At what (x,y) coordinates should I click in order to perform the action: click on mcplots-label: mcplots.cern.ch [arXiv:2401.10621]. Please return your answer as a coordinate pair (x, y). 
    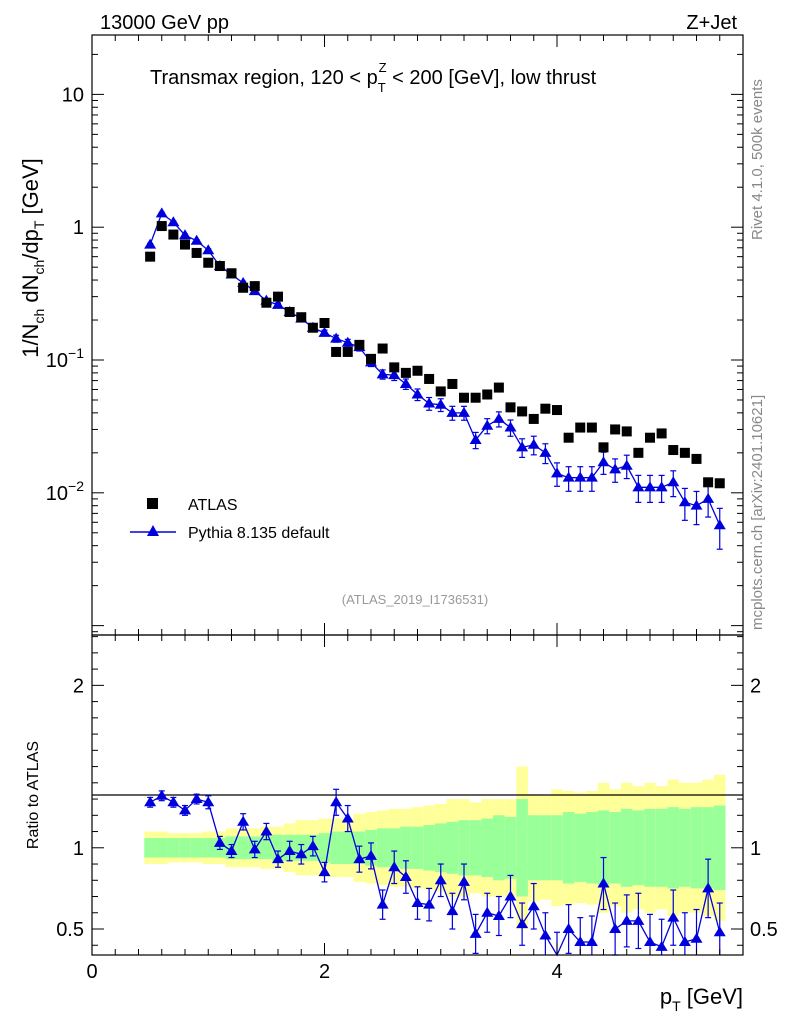
    Looking at the image, I should click on (757, 512).